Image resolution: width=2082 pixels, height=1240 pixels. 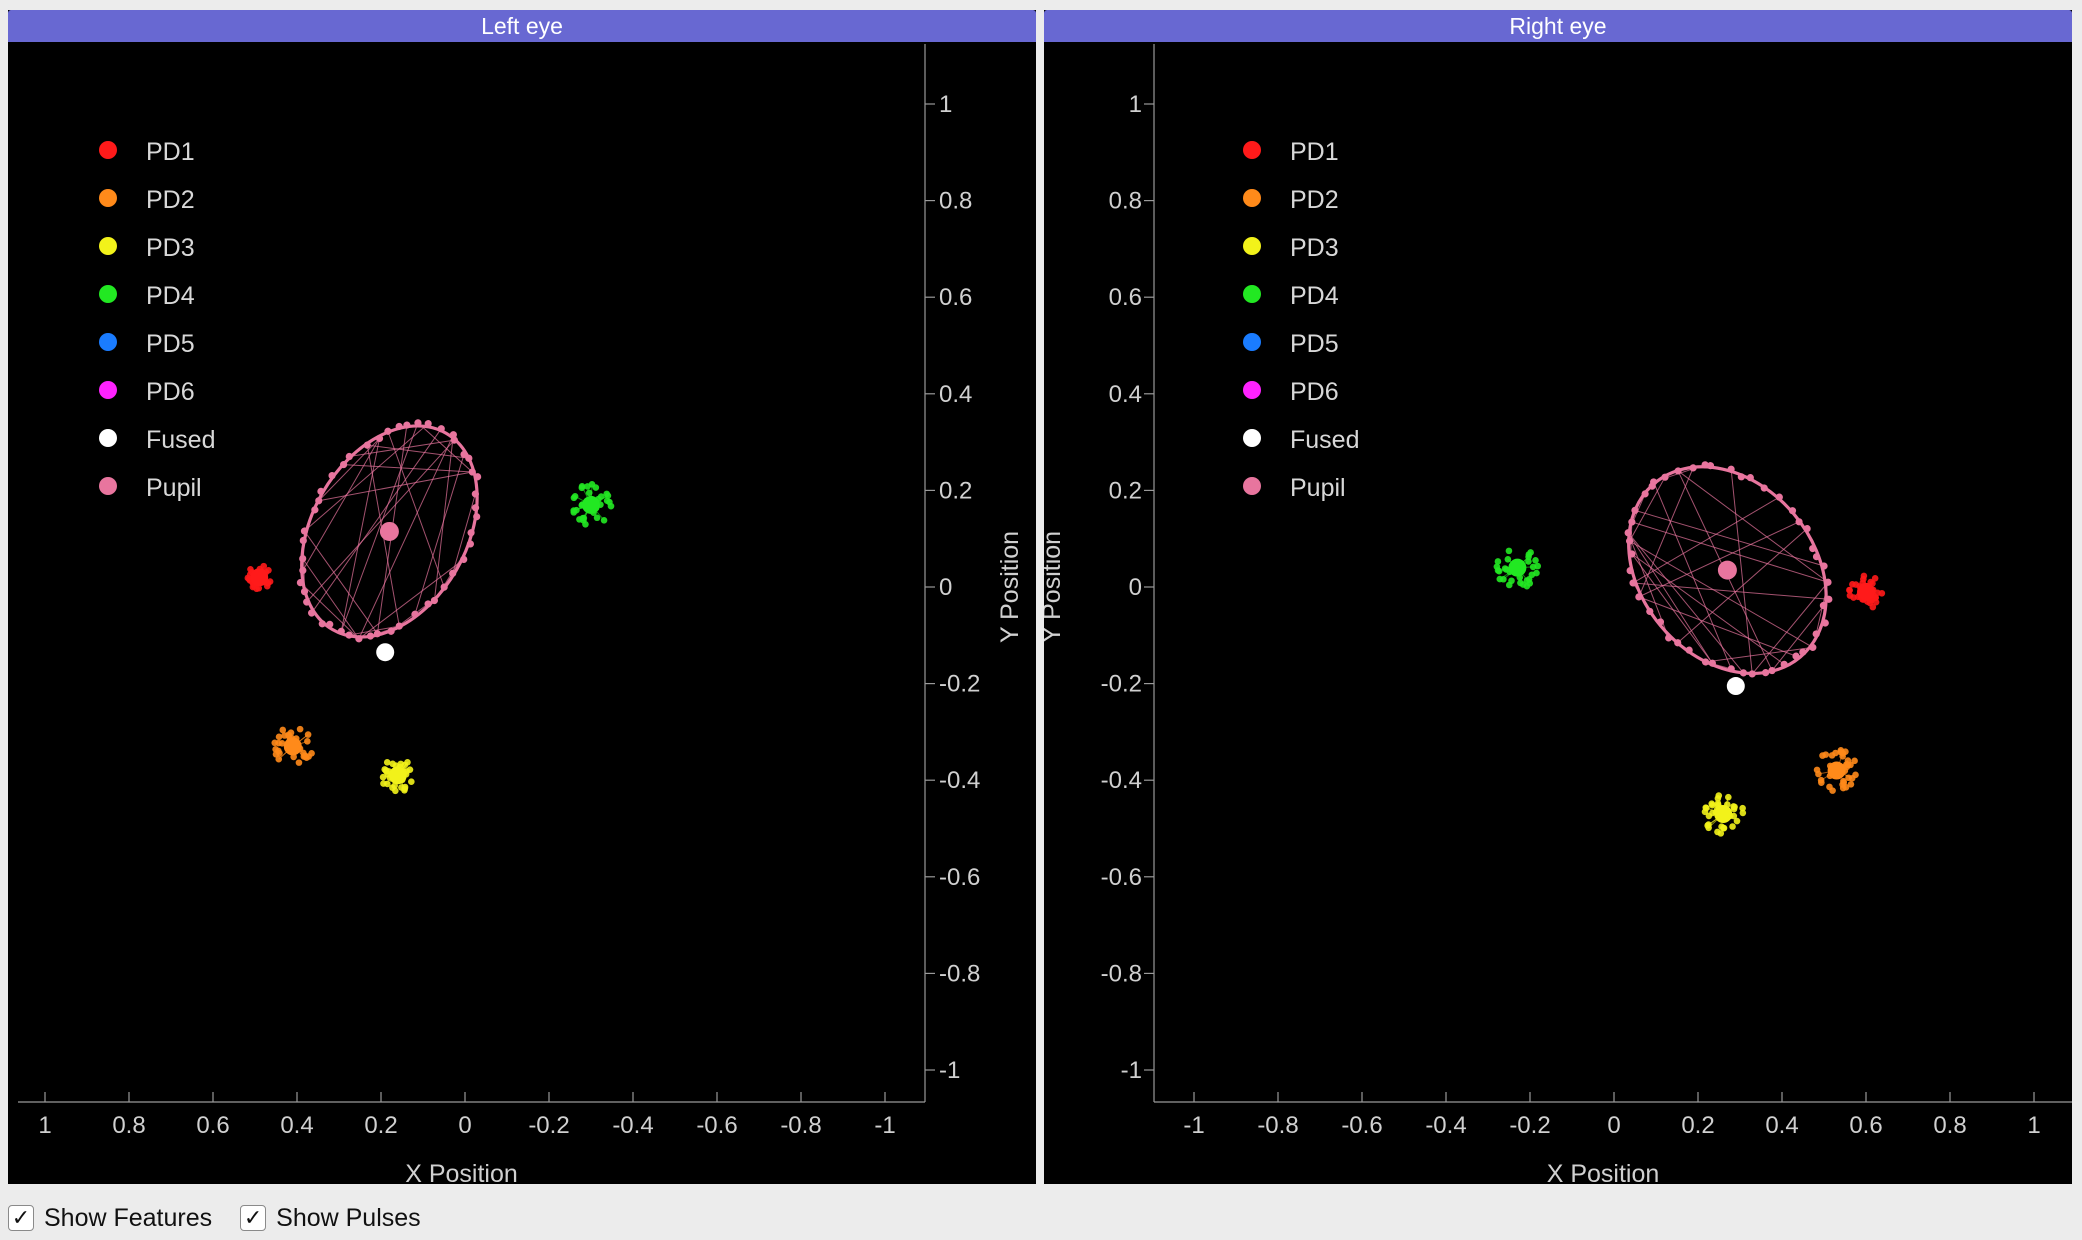 What do you see at coordinates (110, 1218) in the screenshot?
I see `show-features-checkbox: ✓ Show Features` at bounding box center [110, 1218].